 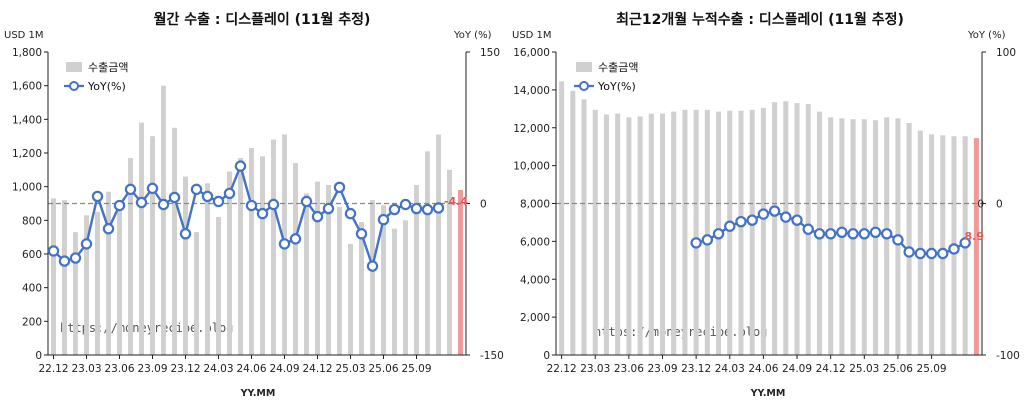 I want to click on y2-tick-label: -150, so click(x=492, y=356).